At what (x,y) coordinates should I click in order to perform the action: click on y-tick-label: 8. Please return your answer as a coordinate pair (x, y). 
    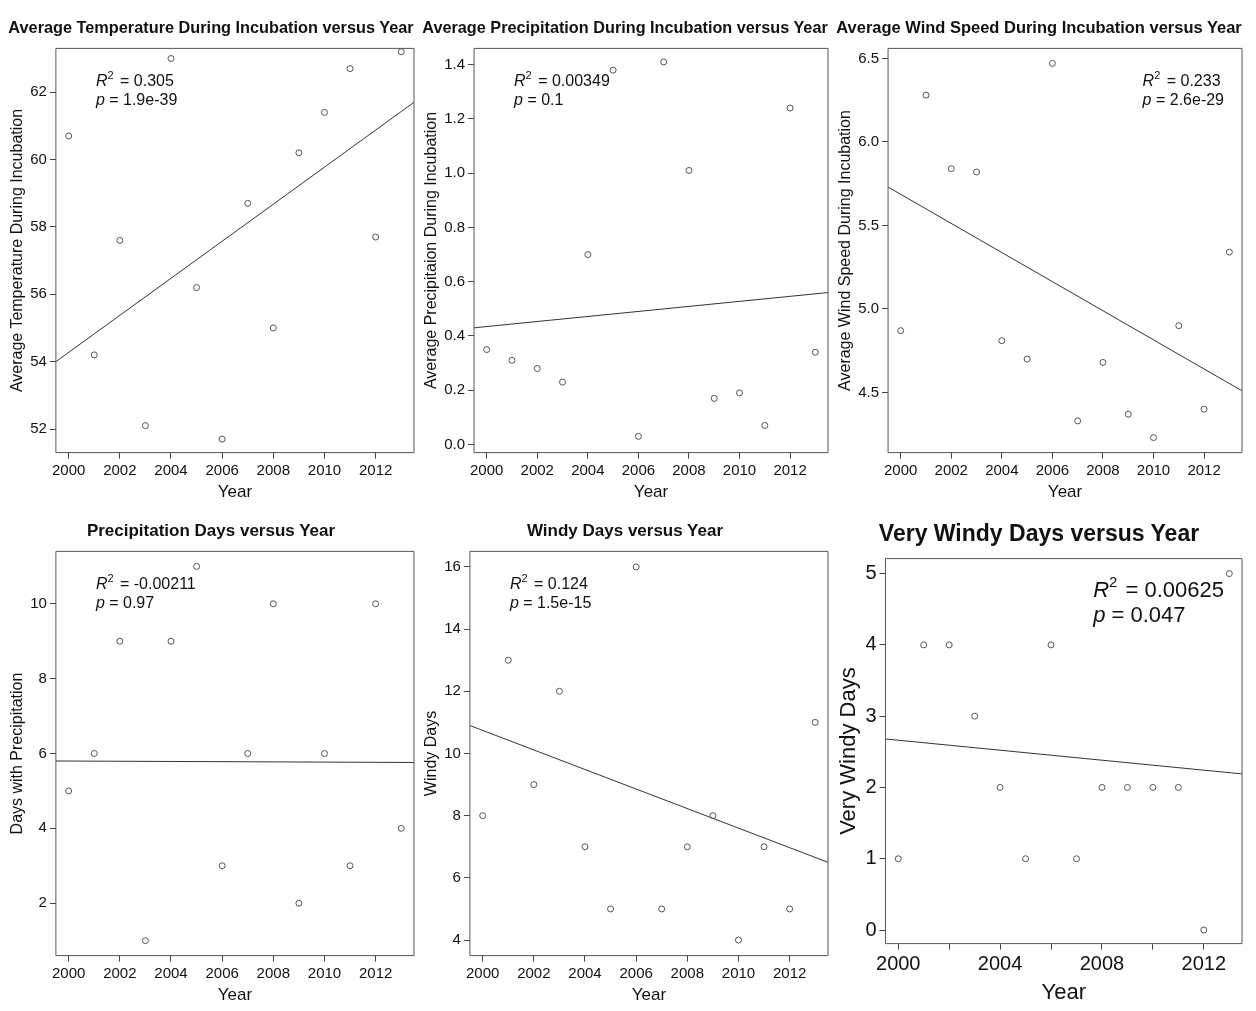
    Looking at the image, I should click on (456, 814).